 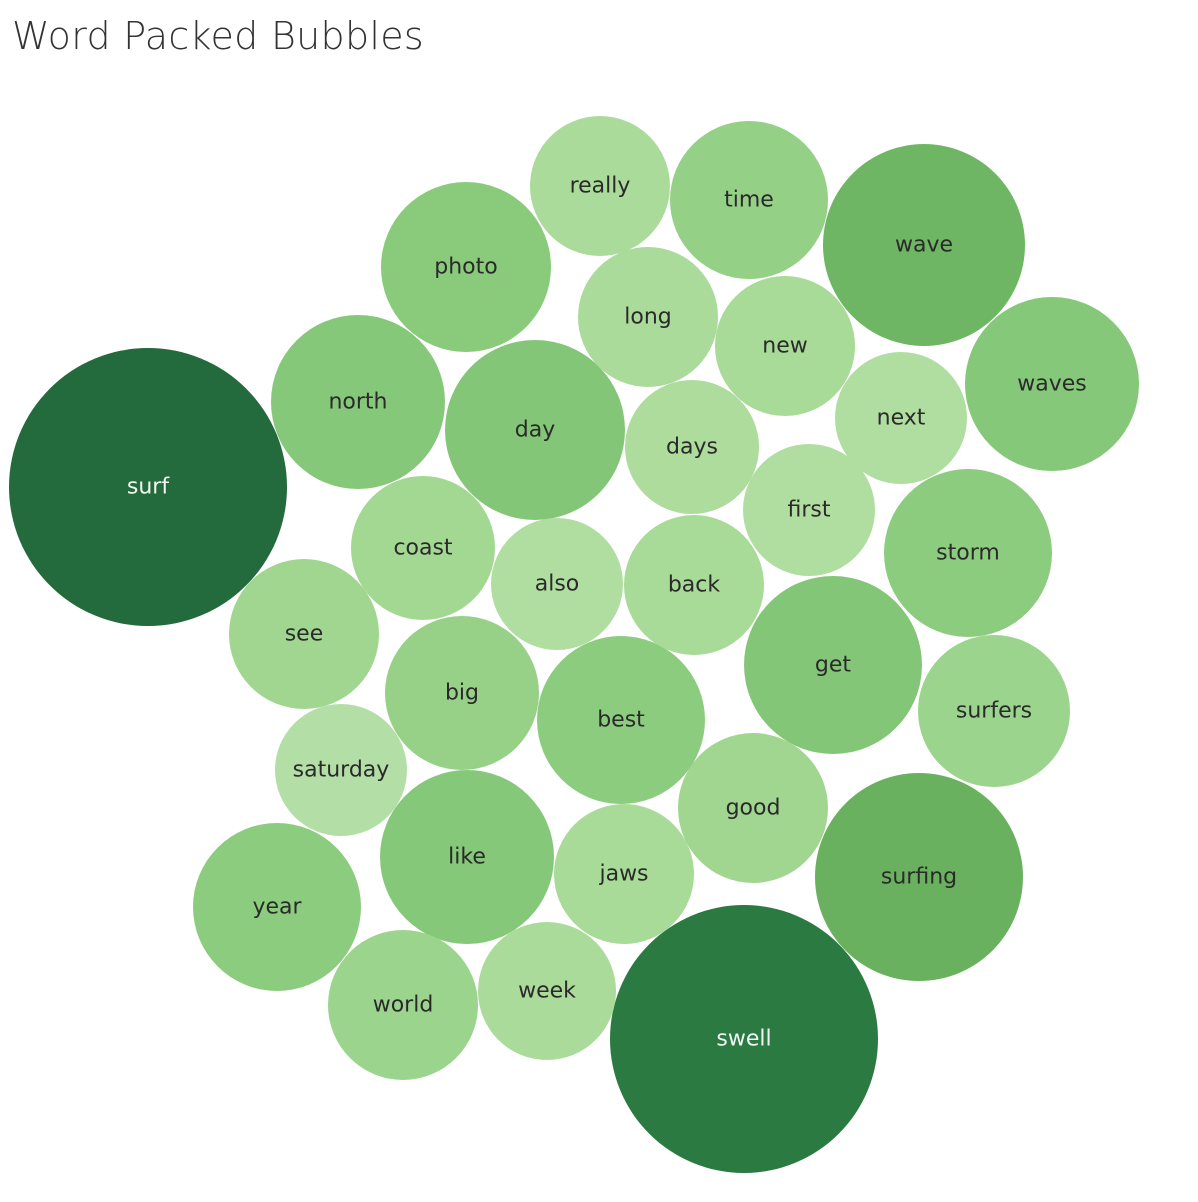 I want to click on bubble-year, so click(x=277, y=907).